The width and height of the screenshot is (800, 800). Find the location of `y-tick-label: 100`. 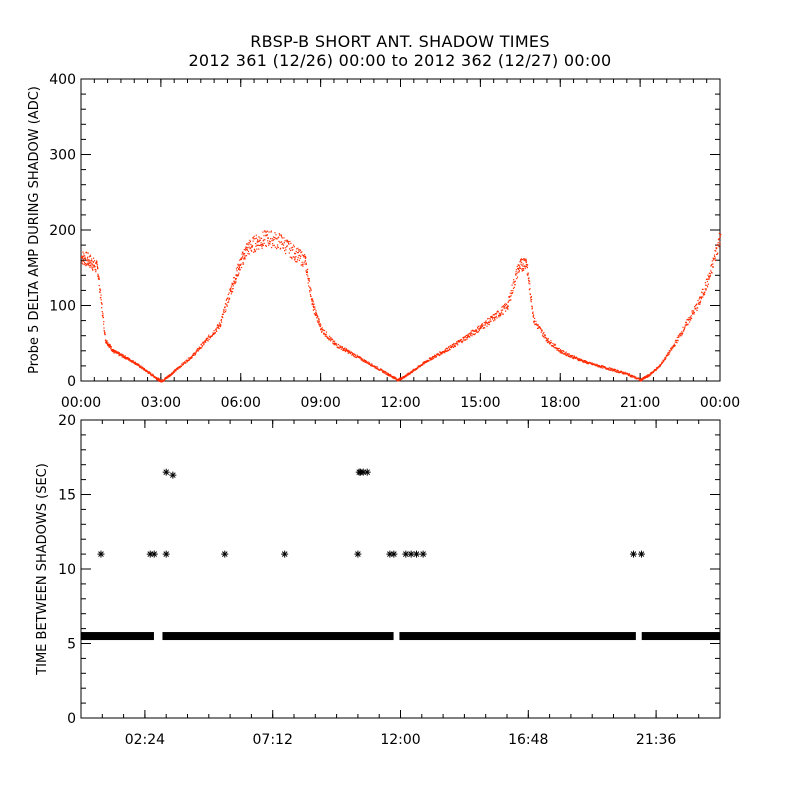

y-tick-label: 100 is located at coordinates (62, 307).